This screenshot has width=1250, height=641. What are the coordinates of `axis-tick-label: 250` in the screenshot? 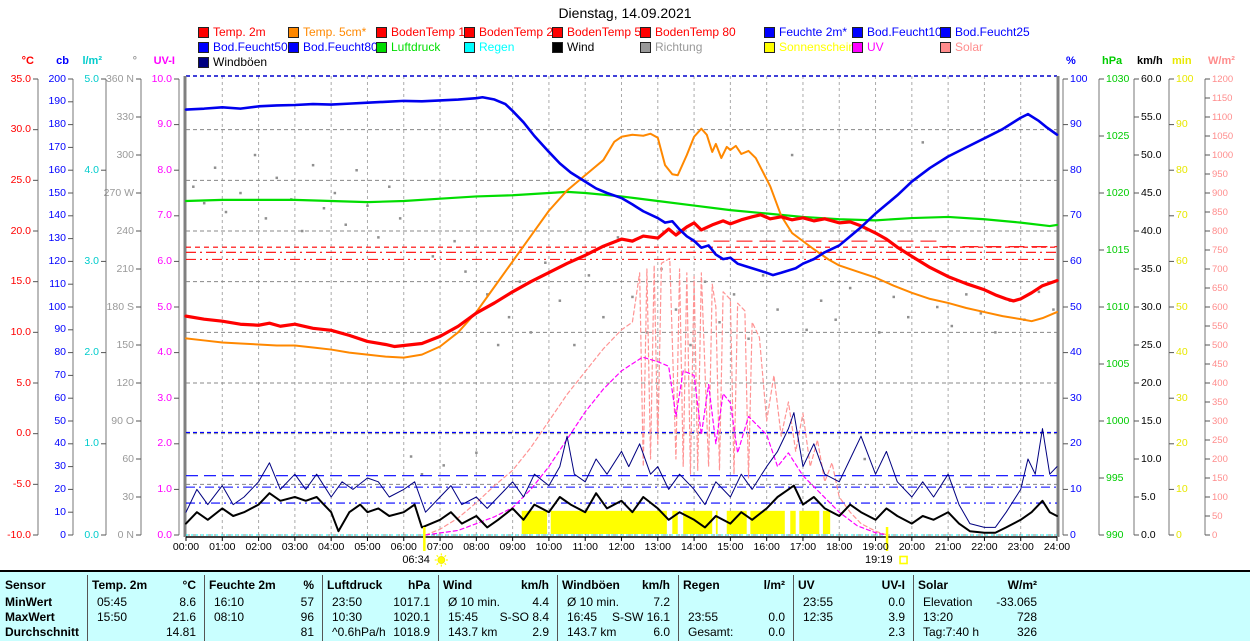 It's located at (1220, 440).